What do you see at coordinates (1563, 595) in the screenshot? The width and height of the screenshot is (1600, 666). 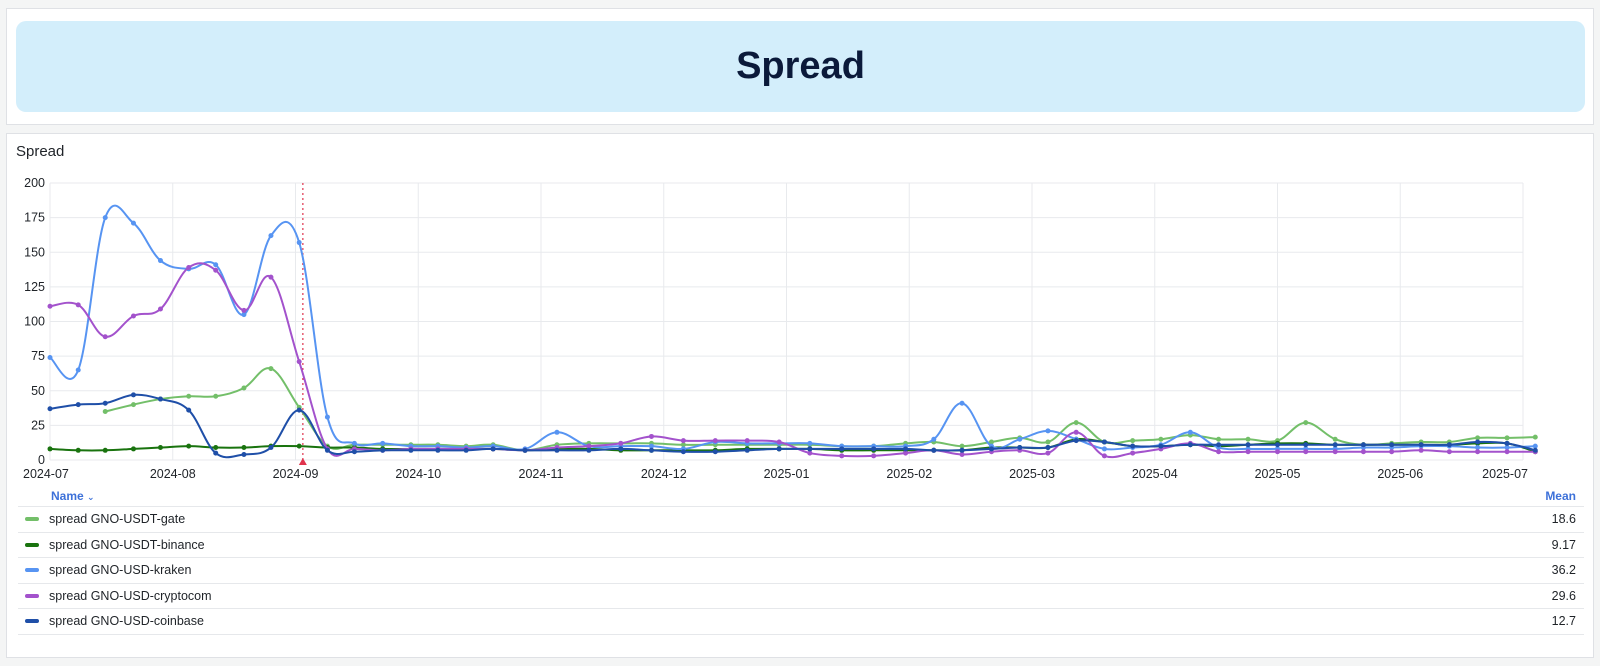 I see `legend-series-mean: 29.6` at bounding box center [1563, 595].